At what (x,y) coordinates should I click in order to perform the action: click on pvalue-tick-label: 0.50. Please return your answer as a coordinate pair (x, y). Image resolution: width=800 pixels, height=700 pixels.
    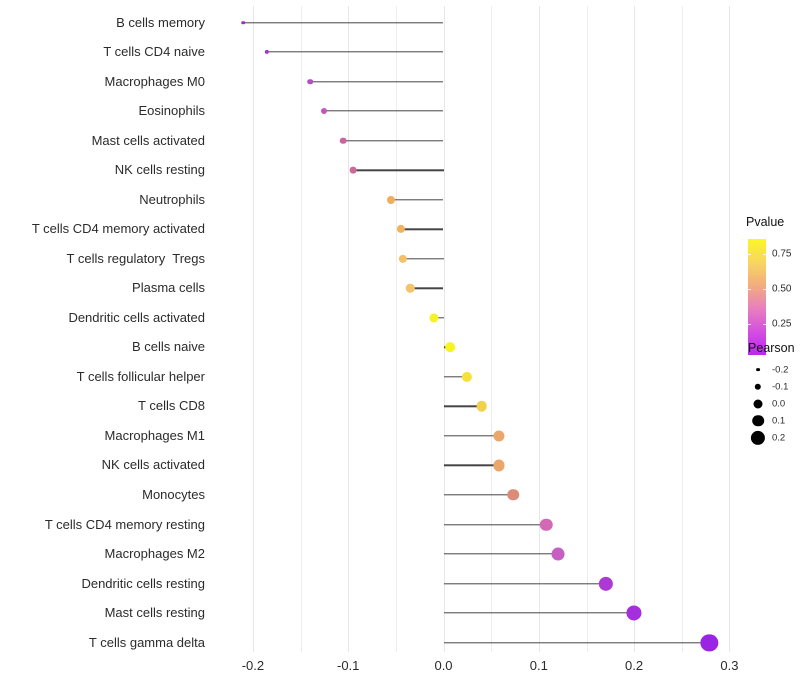
    Looking at the image, I should click on (782, 289).